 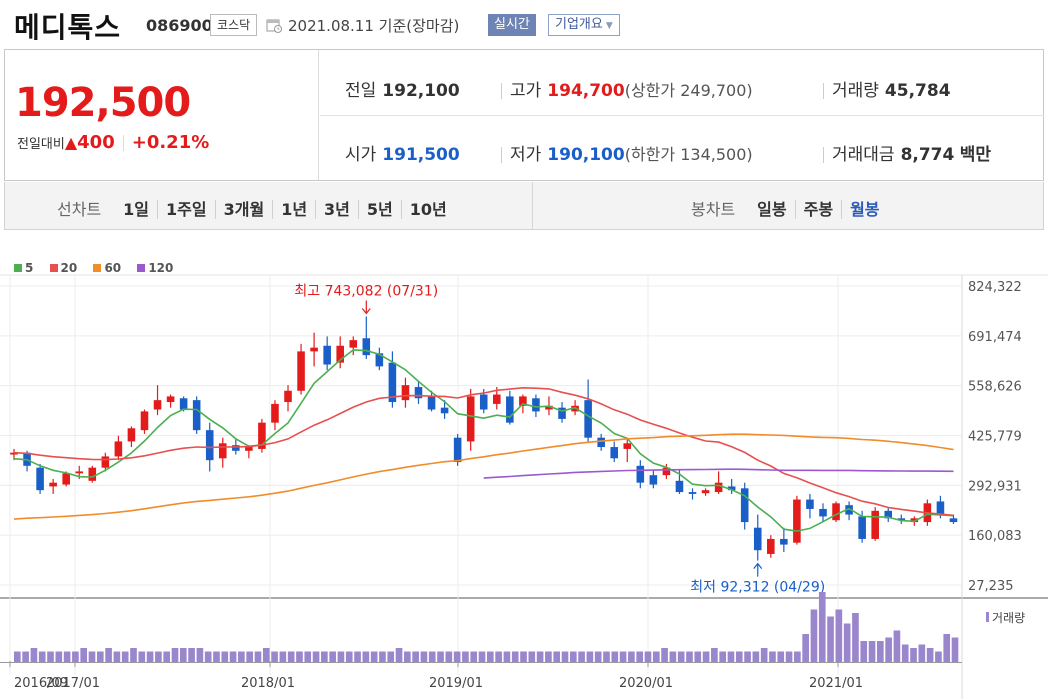 I want to click on amount-value: 8,774, so click(x=927, y=155).